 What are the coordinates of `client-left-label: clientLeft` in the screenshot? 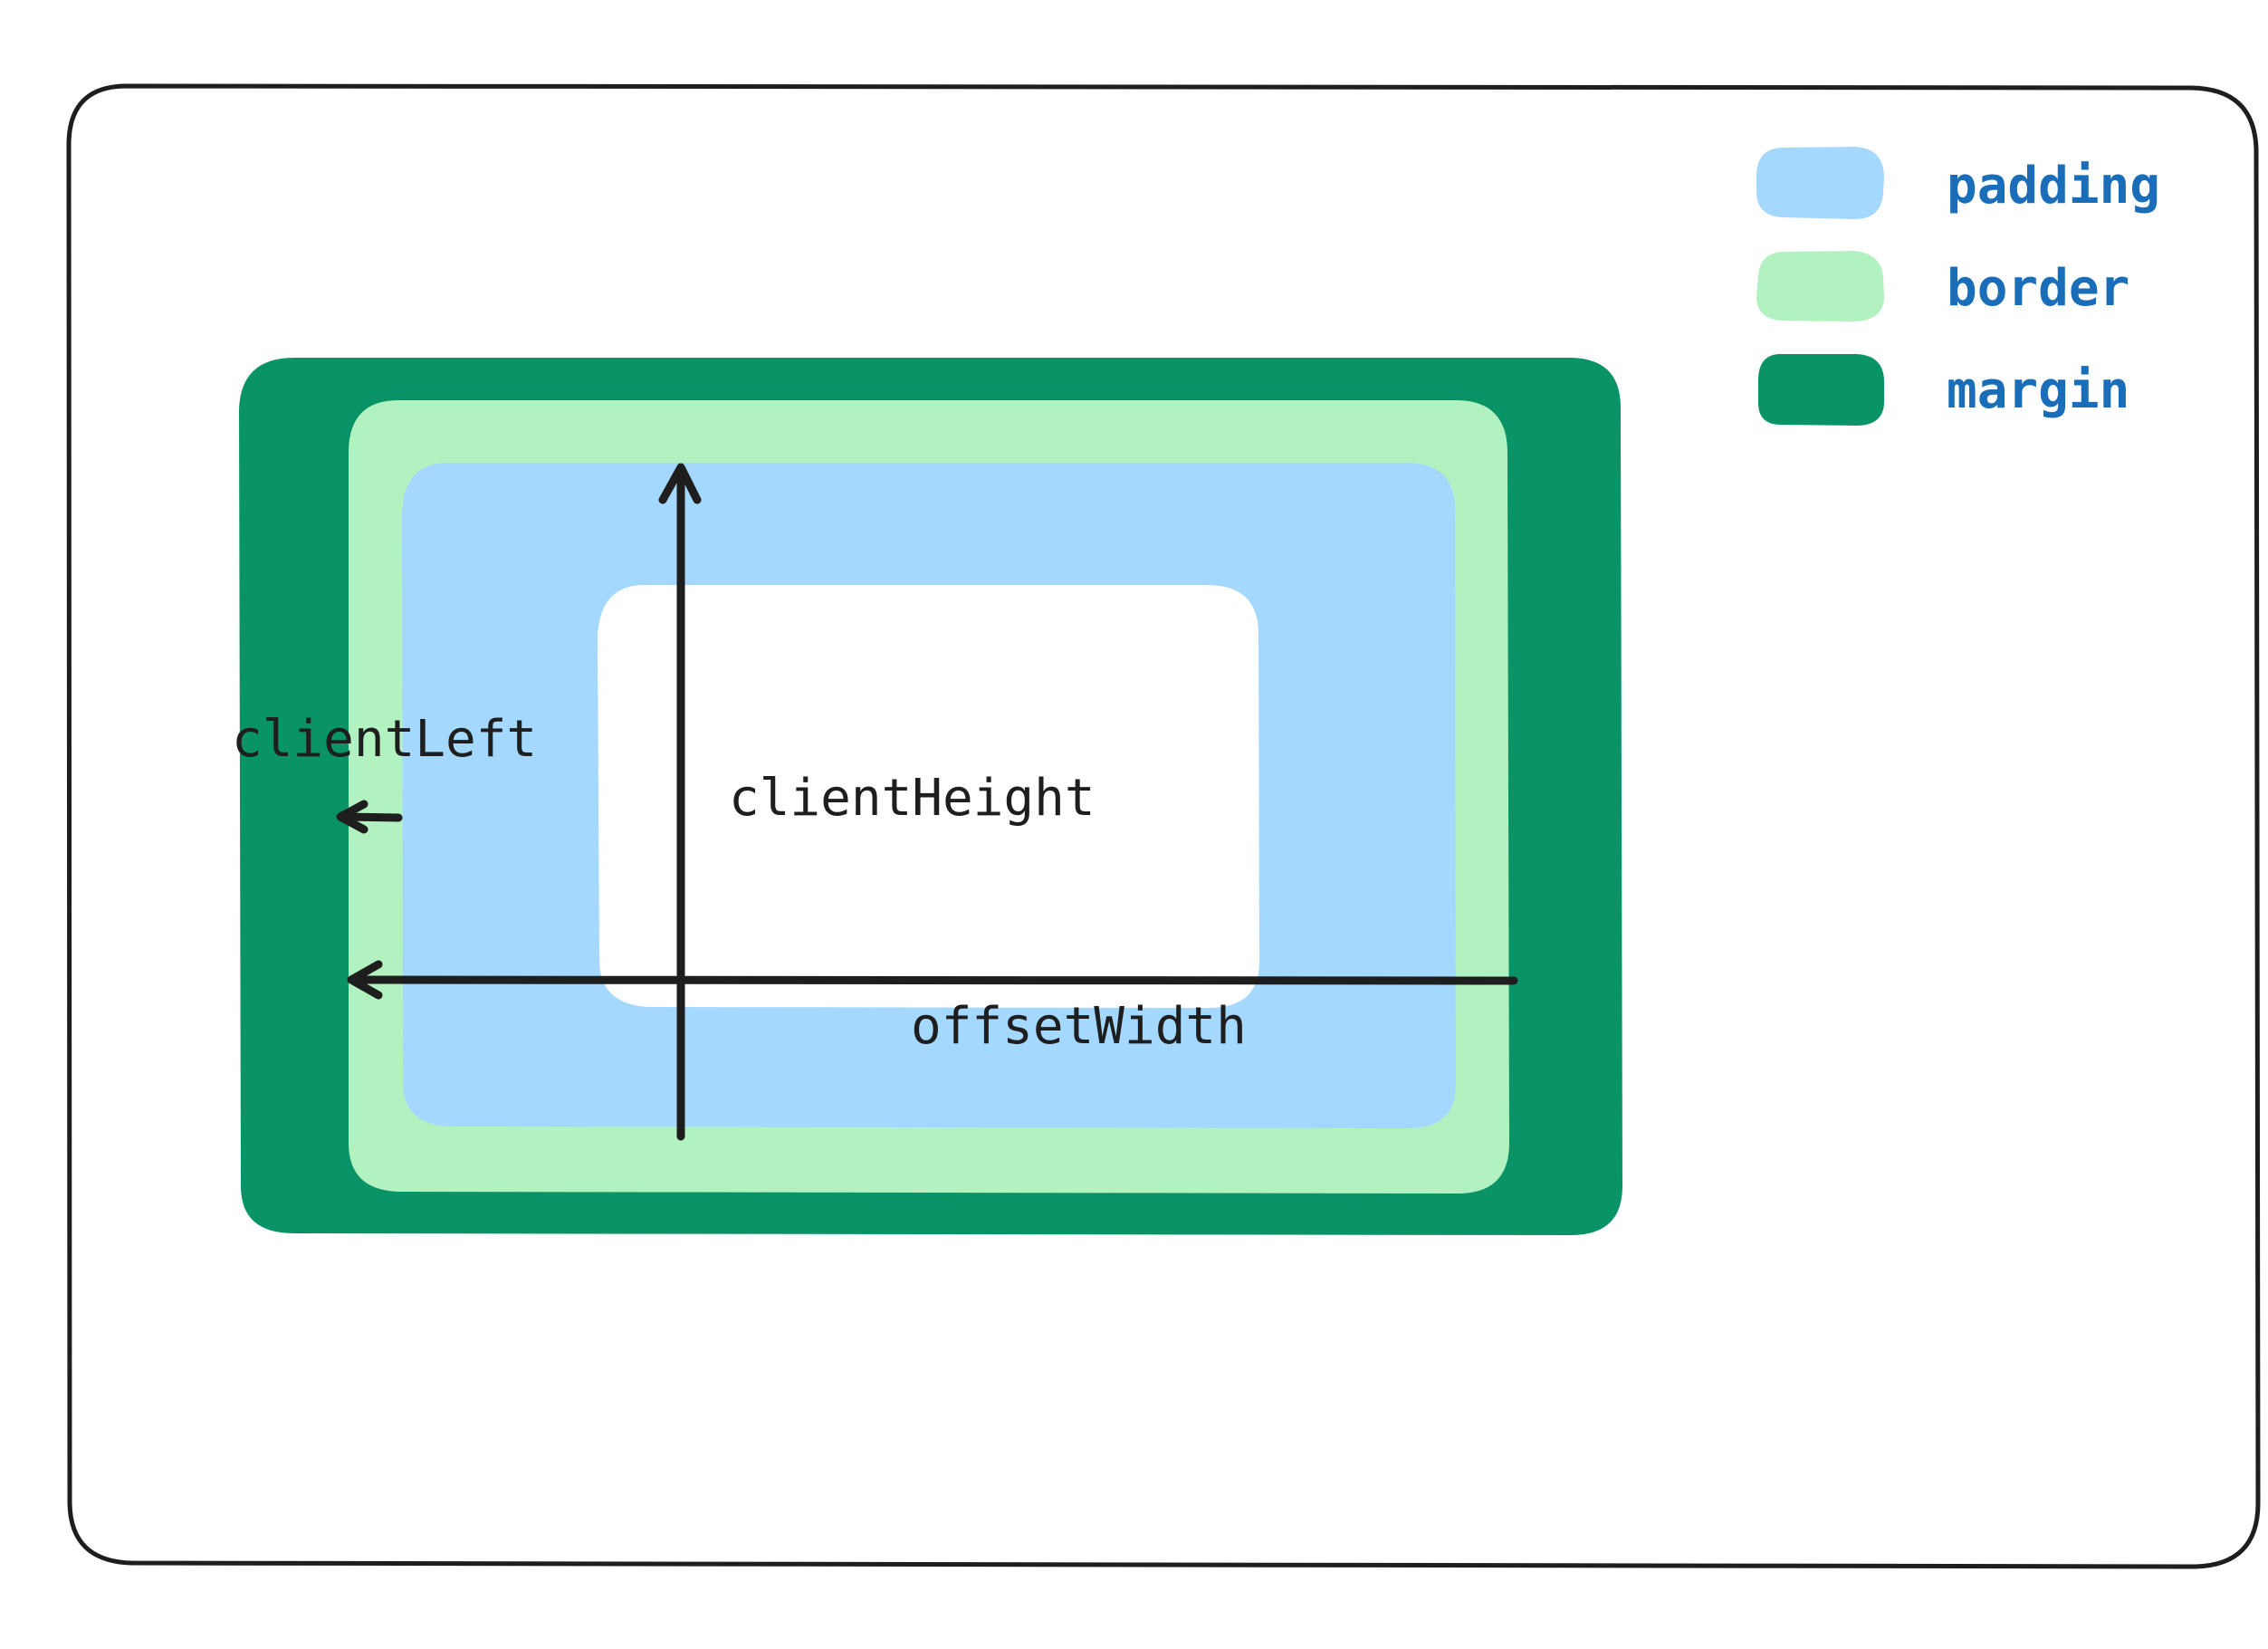 It's located at (384, 739).